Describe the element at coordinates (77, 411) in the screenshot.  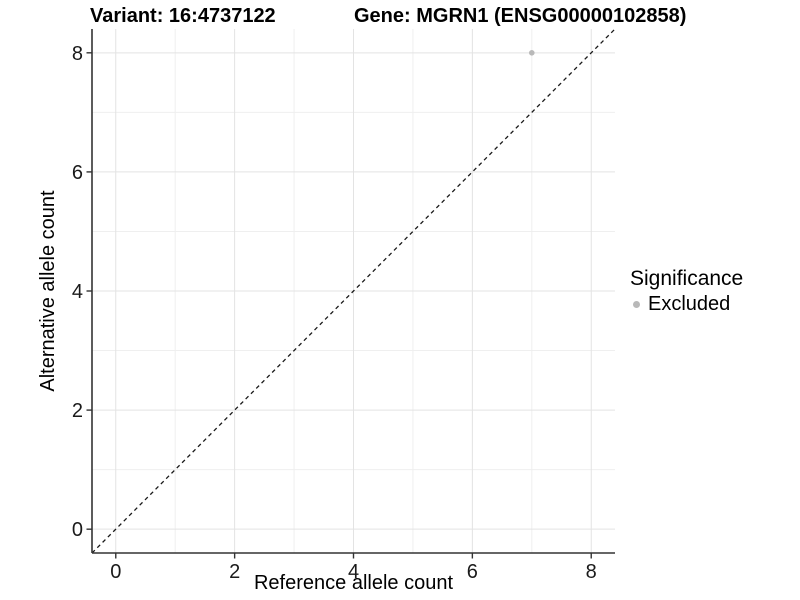
I see `y-tick-label: 2` at that location.